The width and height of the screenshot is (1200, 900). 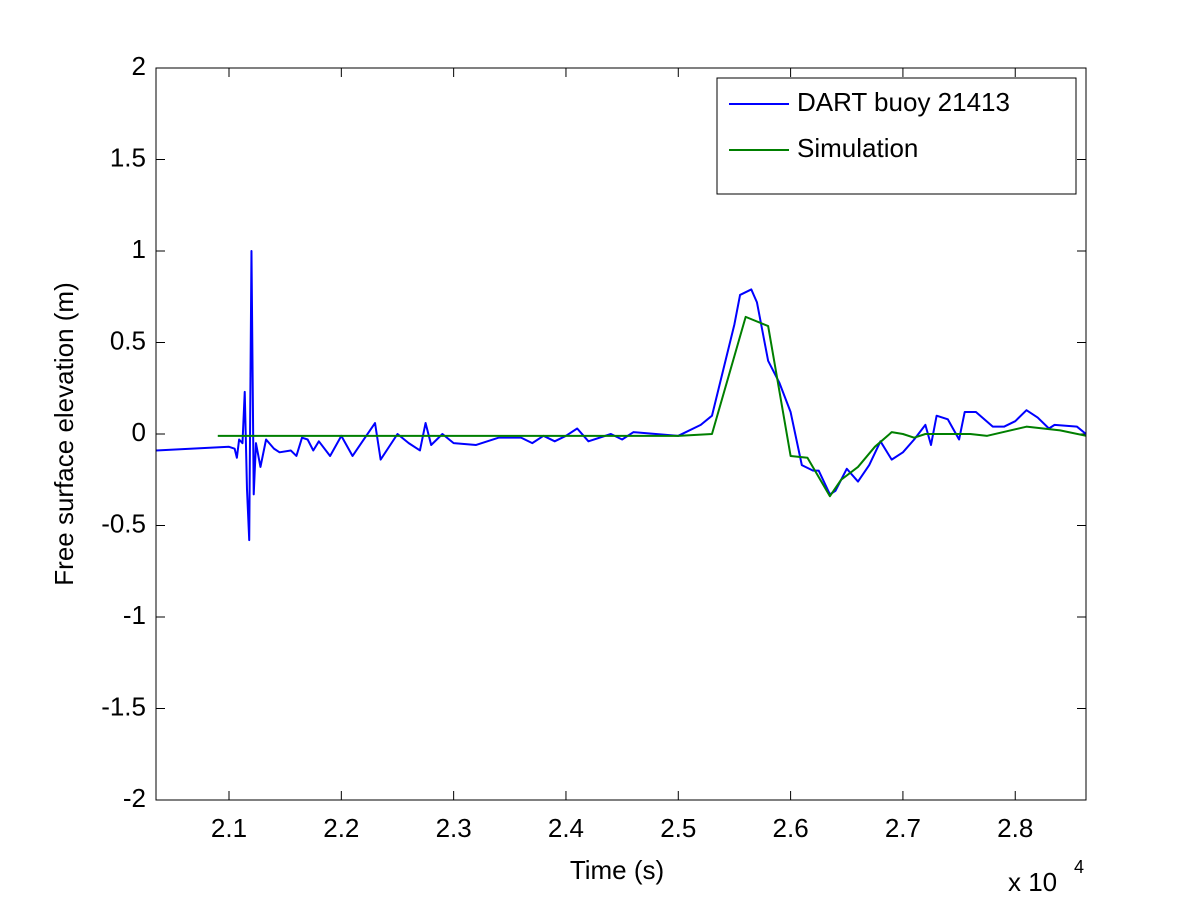 I want to click on legend-label: DART buoy 21413, so click(x=903, y=102).